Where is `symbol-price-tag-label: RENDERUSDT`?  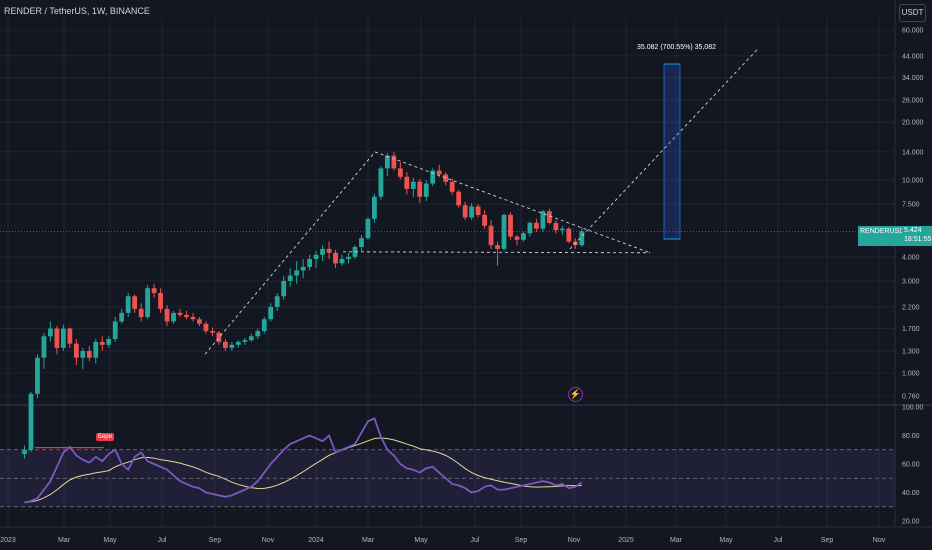 symbol-price-tag-label: RENDERUSDT is located at coordinates (884, 231).